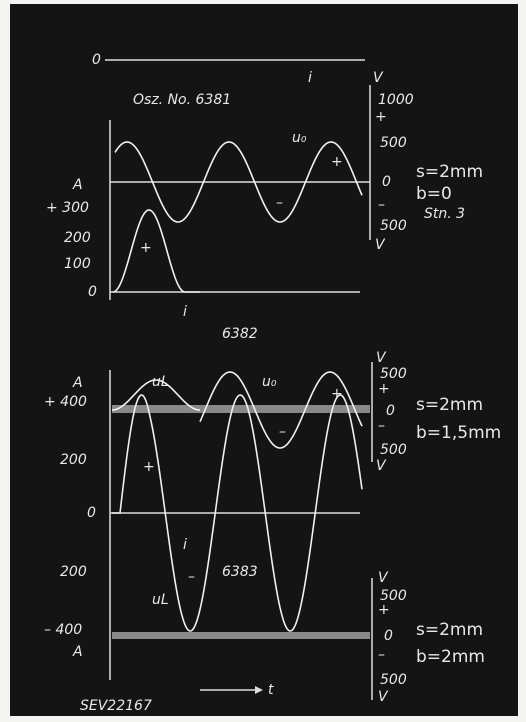 The width and height of the screenshot is (526, 722). Describe the element at coordinates (63, 630) in the screenshot. I see `tick-label: – 400` at that location.